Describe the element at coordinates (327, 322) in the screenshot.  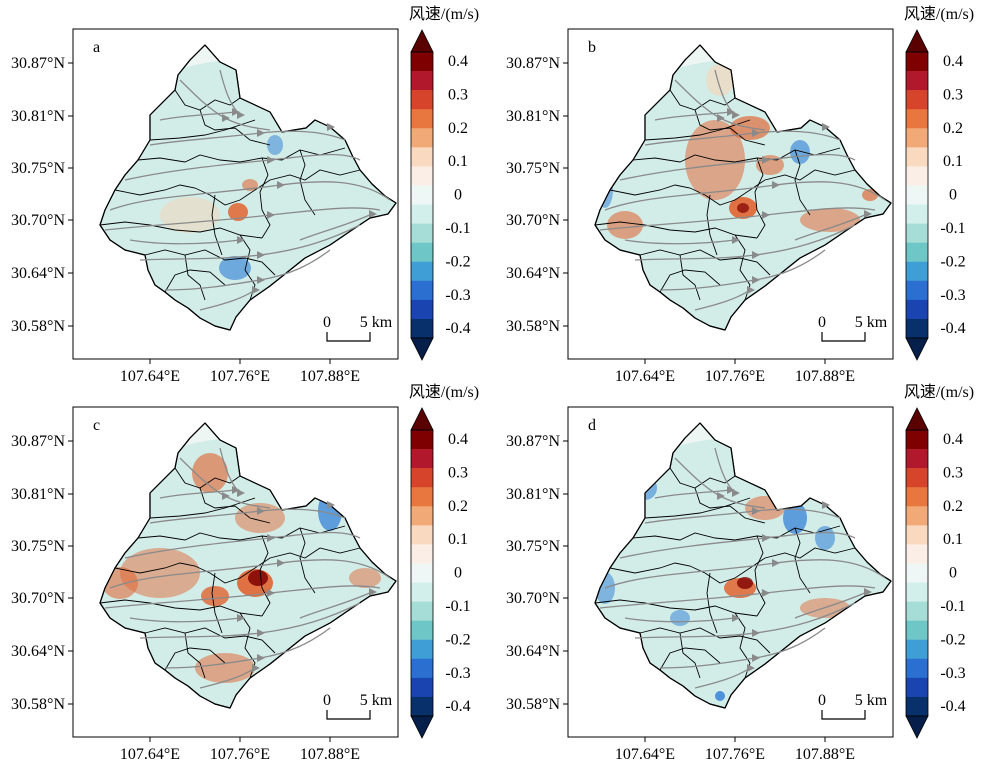
I see `scale-bar-zero: 0` at that location.